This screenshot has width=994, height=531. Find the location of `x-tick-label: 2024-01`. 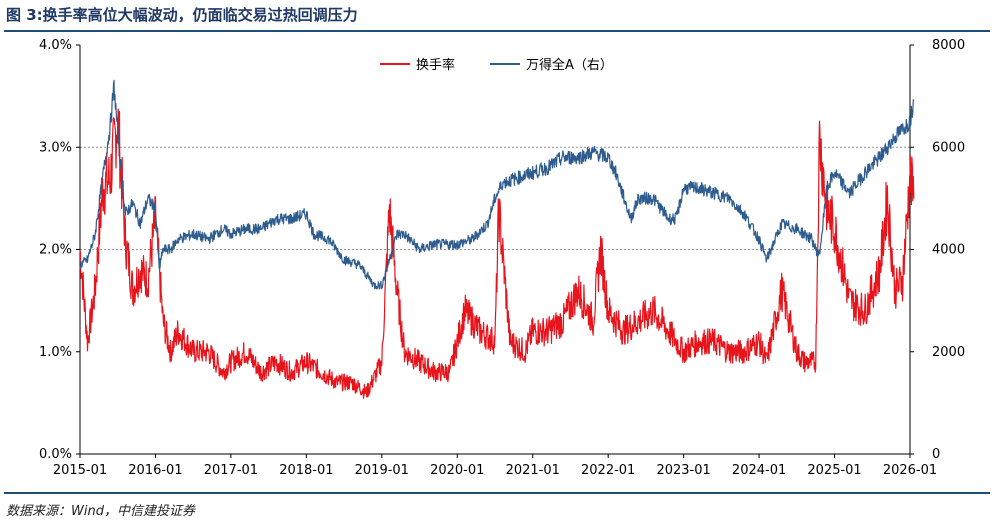

x-tick-label: 2024-01 is located at coordinates (759, 470).